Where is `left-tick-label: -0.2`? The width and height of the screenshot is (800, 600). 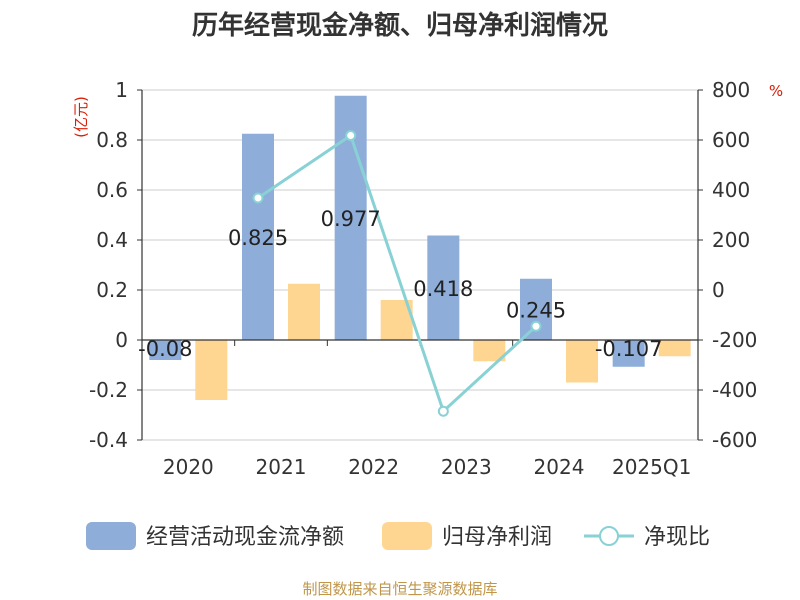 left-tick-label: -0.2 is located at coordinates (108, 390).